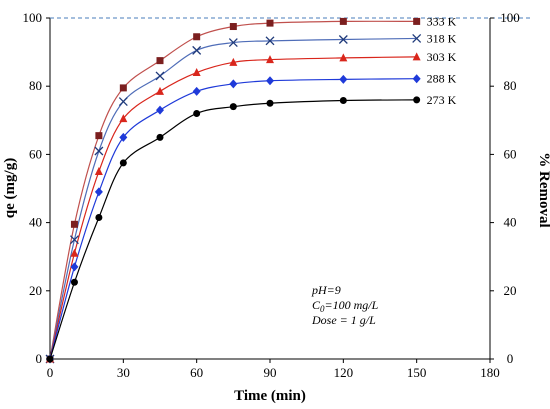  What do you see at coordinates (35, 85) in the screenshot?
I see `y-tick-label: 80` at bounding box center [35, 85].